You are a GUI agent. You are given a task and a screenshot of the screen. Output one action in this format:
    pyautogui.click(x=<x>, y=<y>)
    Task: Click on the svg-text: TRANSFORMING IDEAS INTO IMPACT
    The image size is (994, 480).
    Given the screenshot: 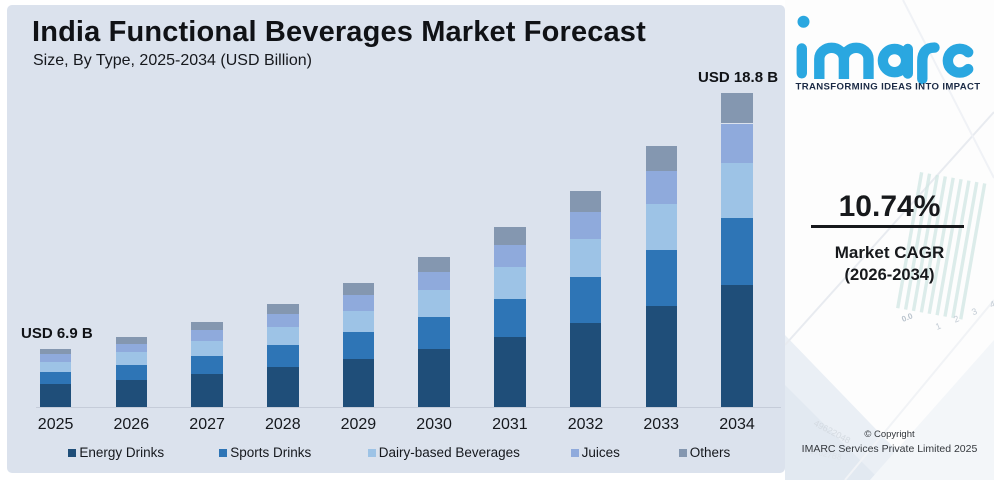 What is the action you would take?
    pyautogui.click(x=888, y=87)
    